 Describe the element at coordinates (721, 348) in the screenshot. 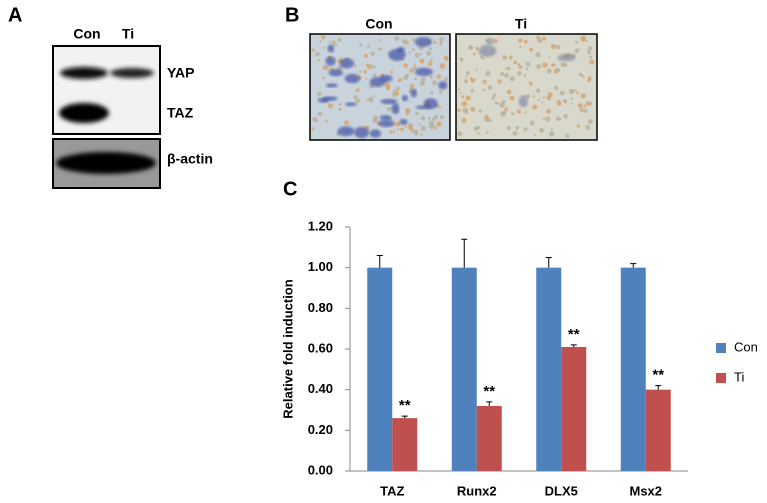

I see `legend-swatch` at that location.